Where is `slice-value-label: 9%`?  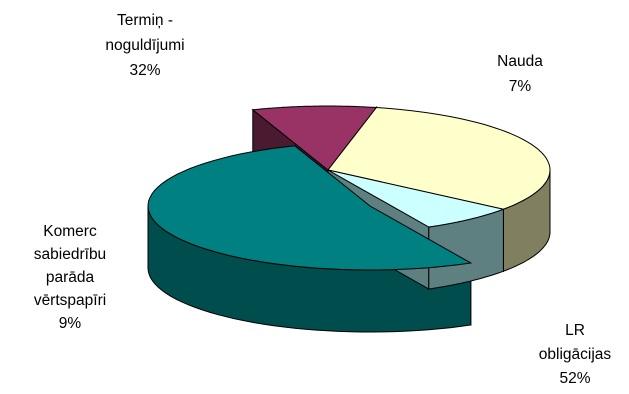 slice-value-label: 9% is located at coordinates (70, 323).